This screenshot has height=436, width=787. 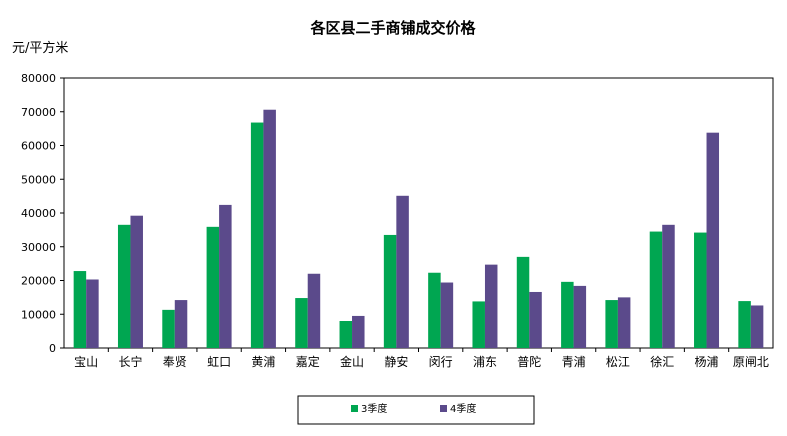 I want to click on x-tick-label: 浦东, so click(x=485, y=362).